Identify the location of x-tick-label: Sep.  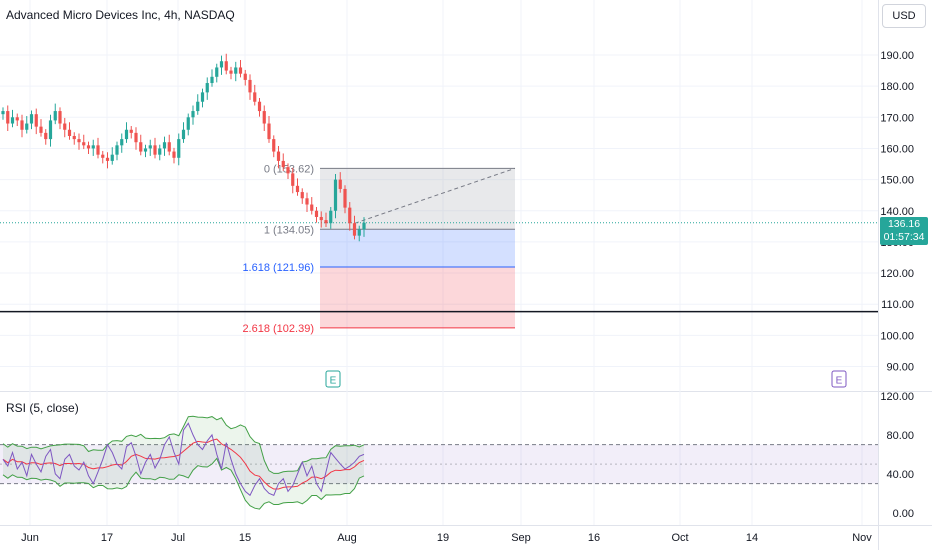
(521, 538).